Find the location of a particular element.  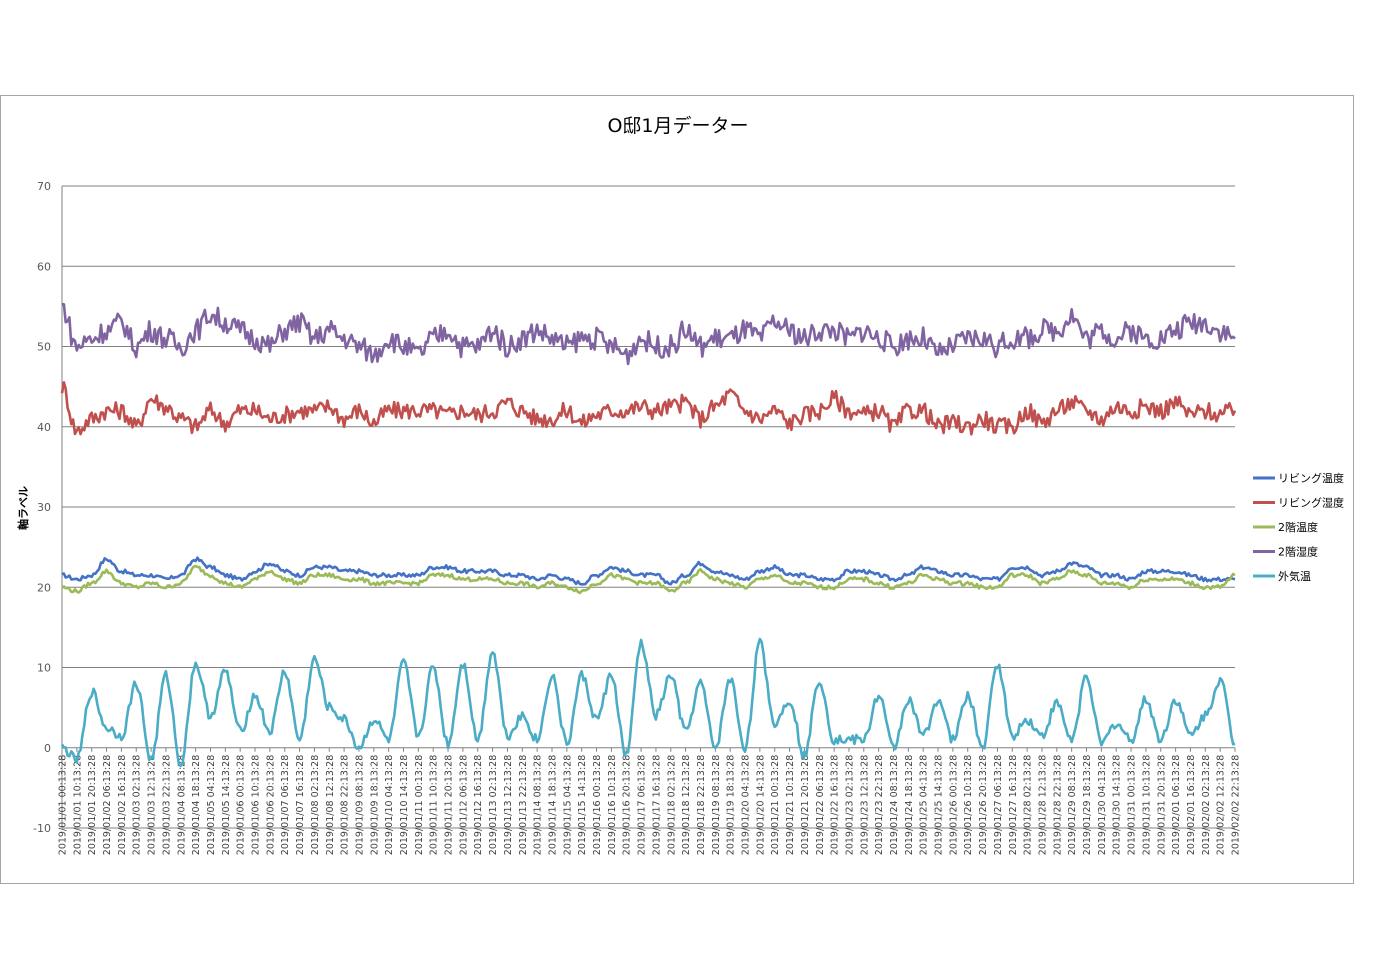

x-tick-label: 2019/01/30 04:13:28 is located at coordinates (1102, 805).